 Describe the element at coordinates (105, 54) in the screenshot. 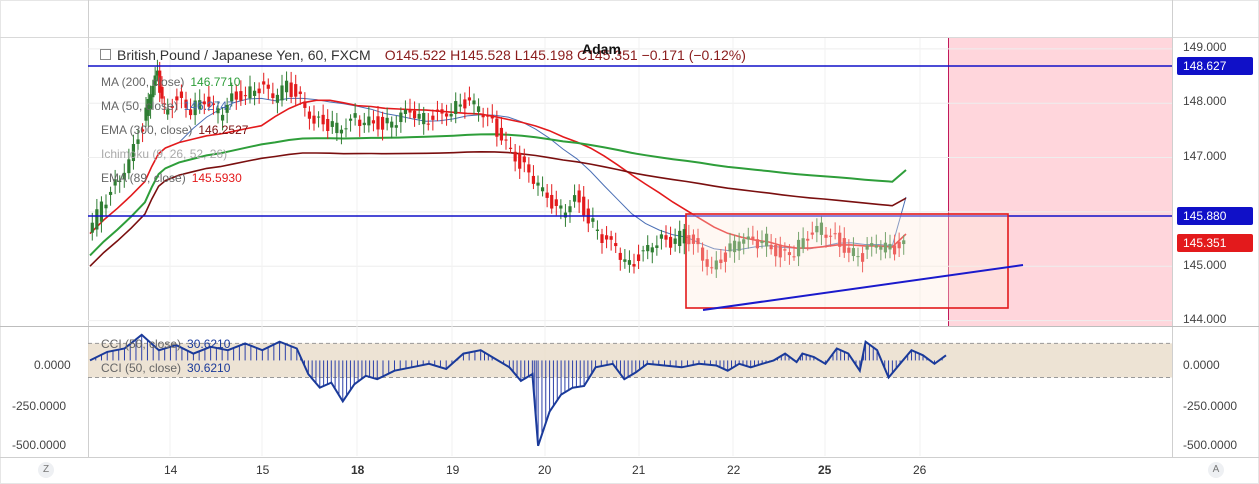

I see `collapse-icon` at that location.